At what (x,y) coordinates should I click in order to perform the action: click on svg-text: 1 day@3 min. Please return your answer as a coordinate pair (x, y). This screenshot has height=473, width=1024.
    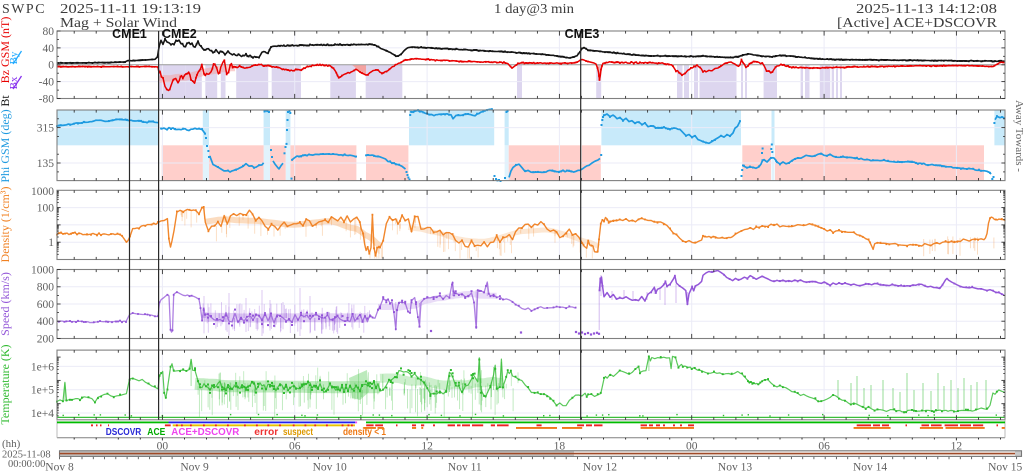
    Looking at the image, I should click on (534, 8).